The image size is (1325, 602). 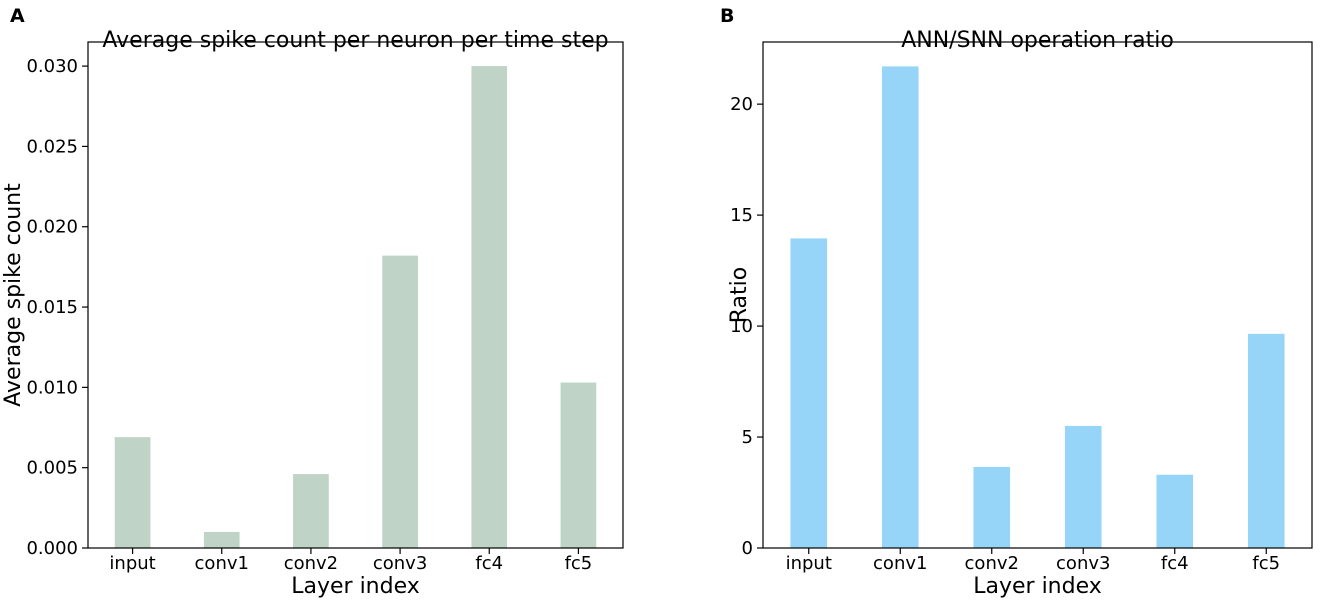 I want to click on y-tick-label: 0.015, so click(x=52, y=307).